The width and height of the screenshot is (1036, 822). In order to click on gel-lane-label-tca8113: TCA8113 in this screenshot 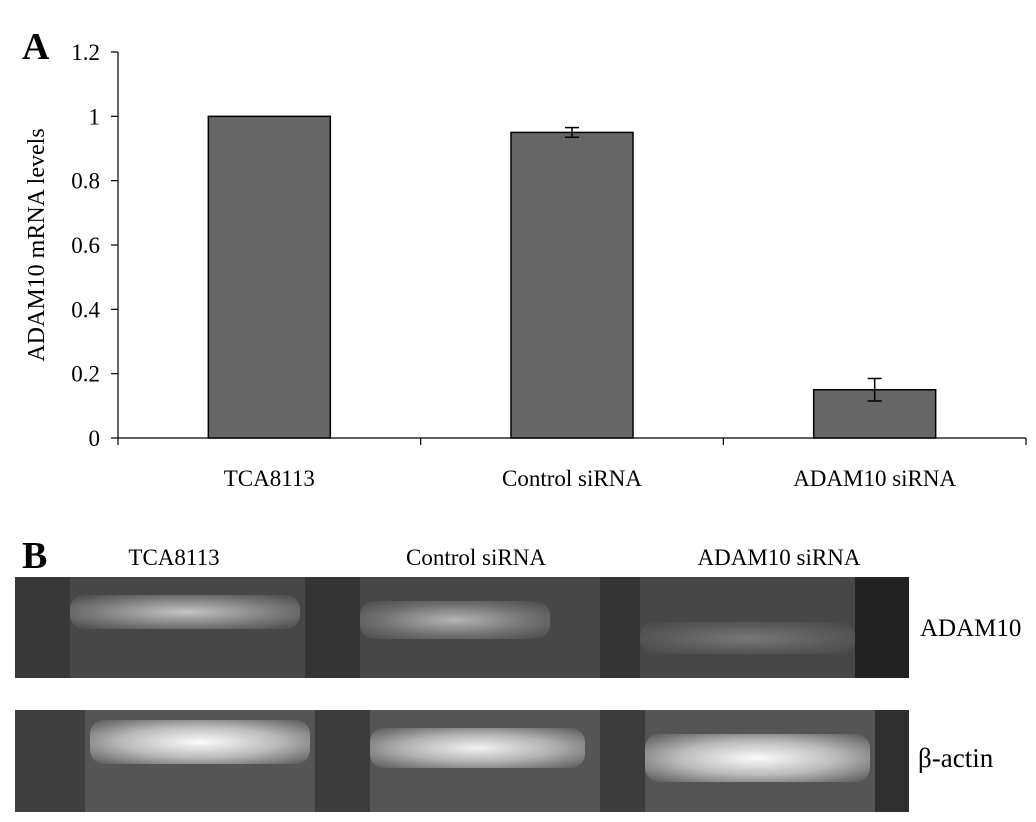, I will do `click(174, 557)`.